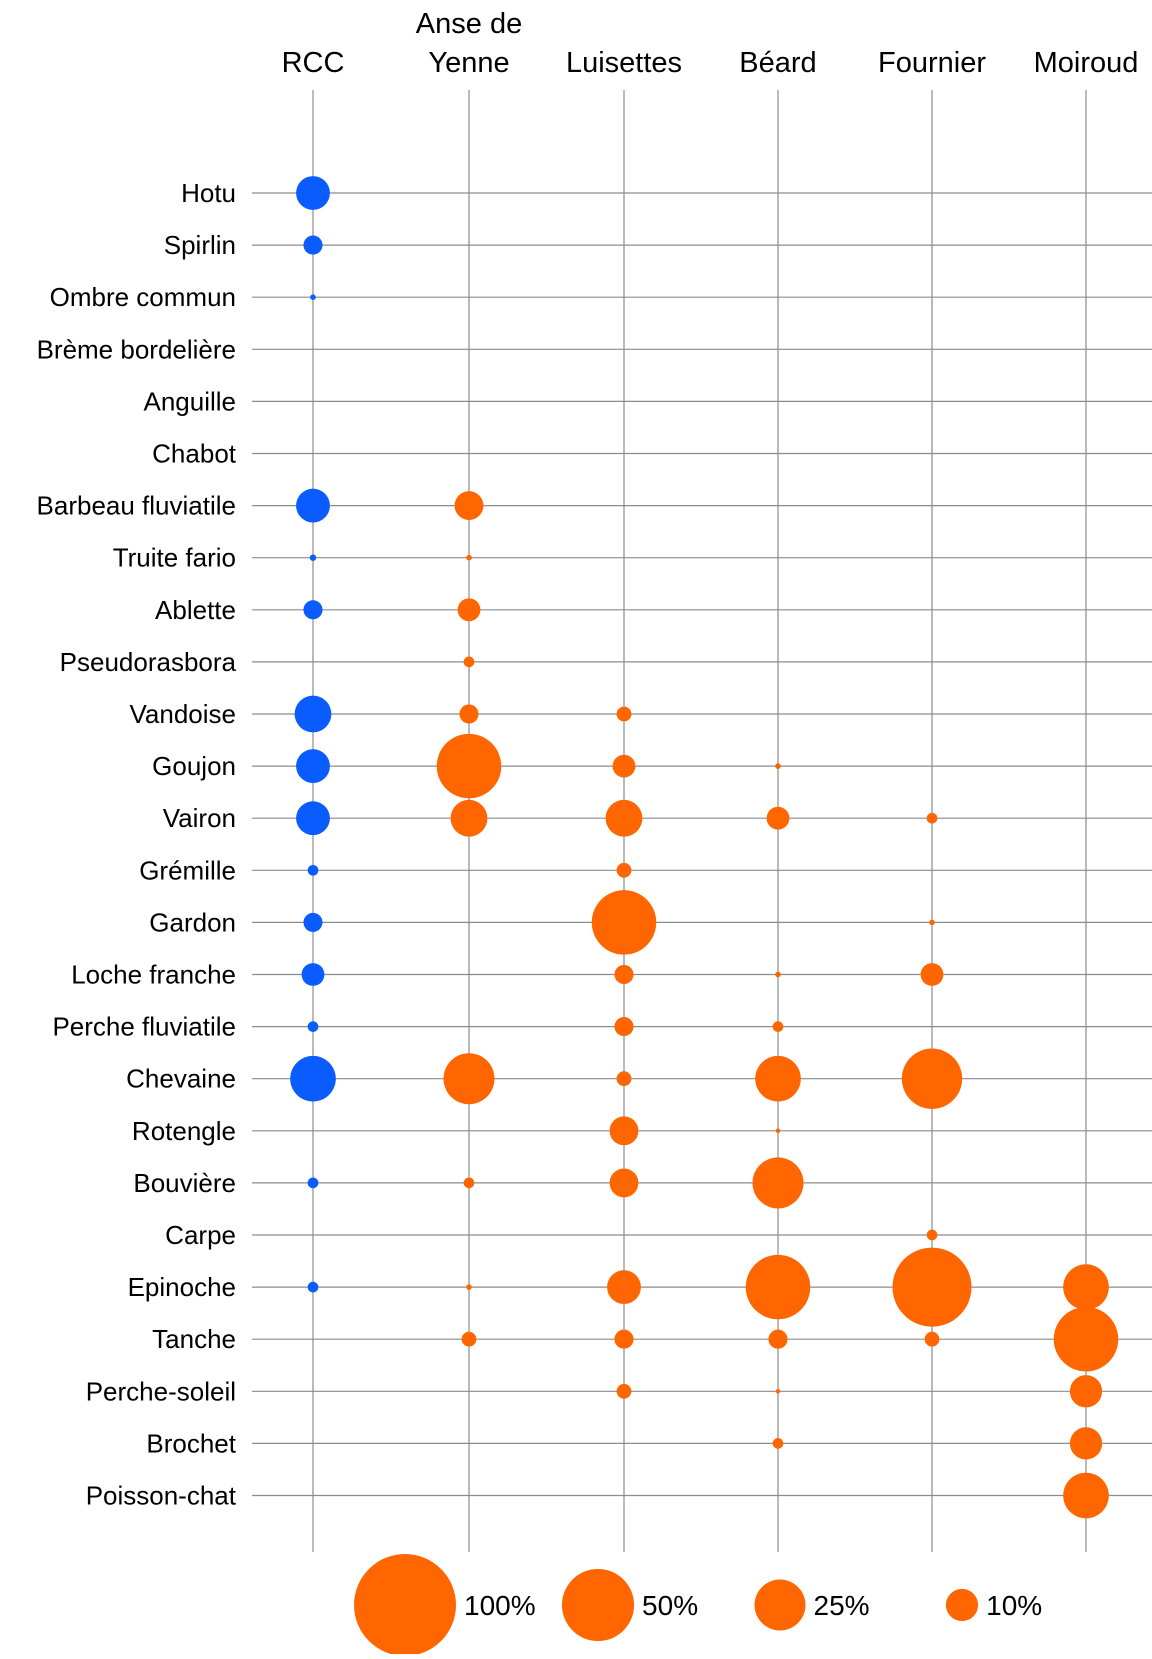  What do you see at coordinates (194, 1339) in the screenshot?
I see `row-label: Tanche` at bounding box center [194, 1339].